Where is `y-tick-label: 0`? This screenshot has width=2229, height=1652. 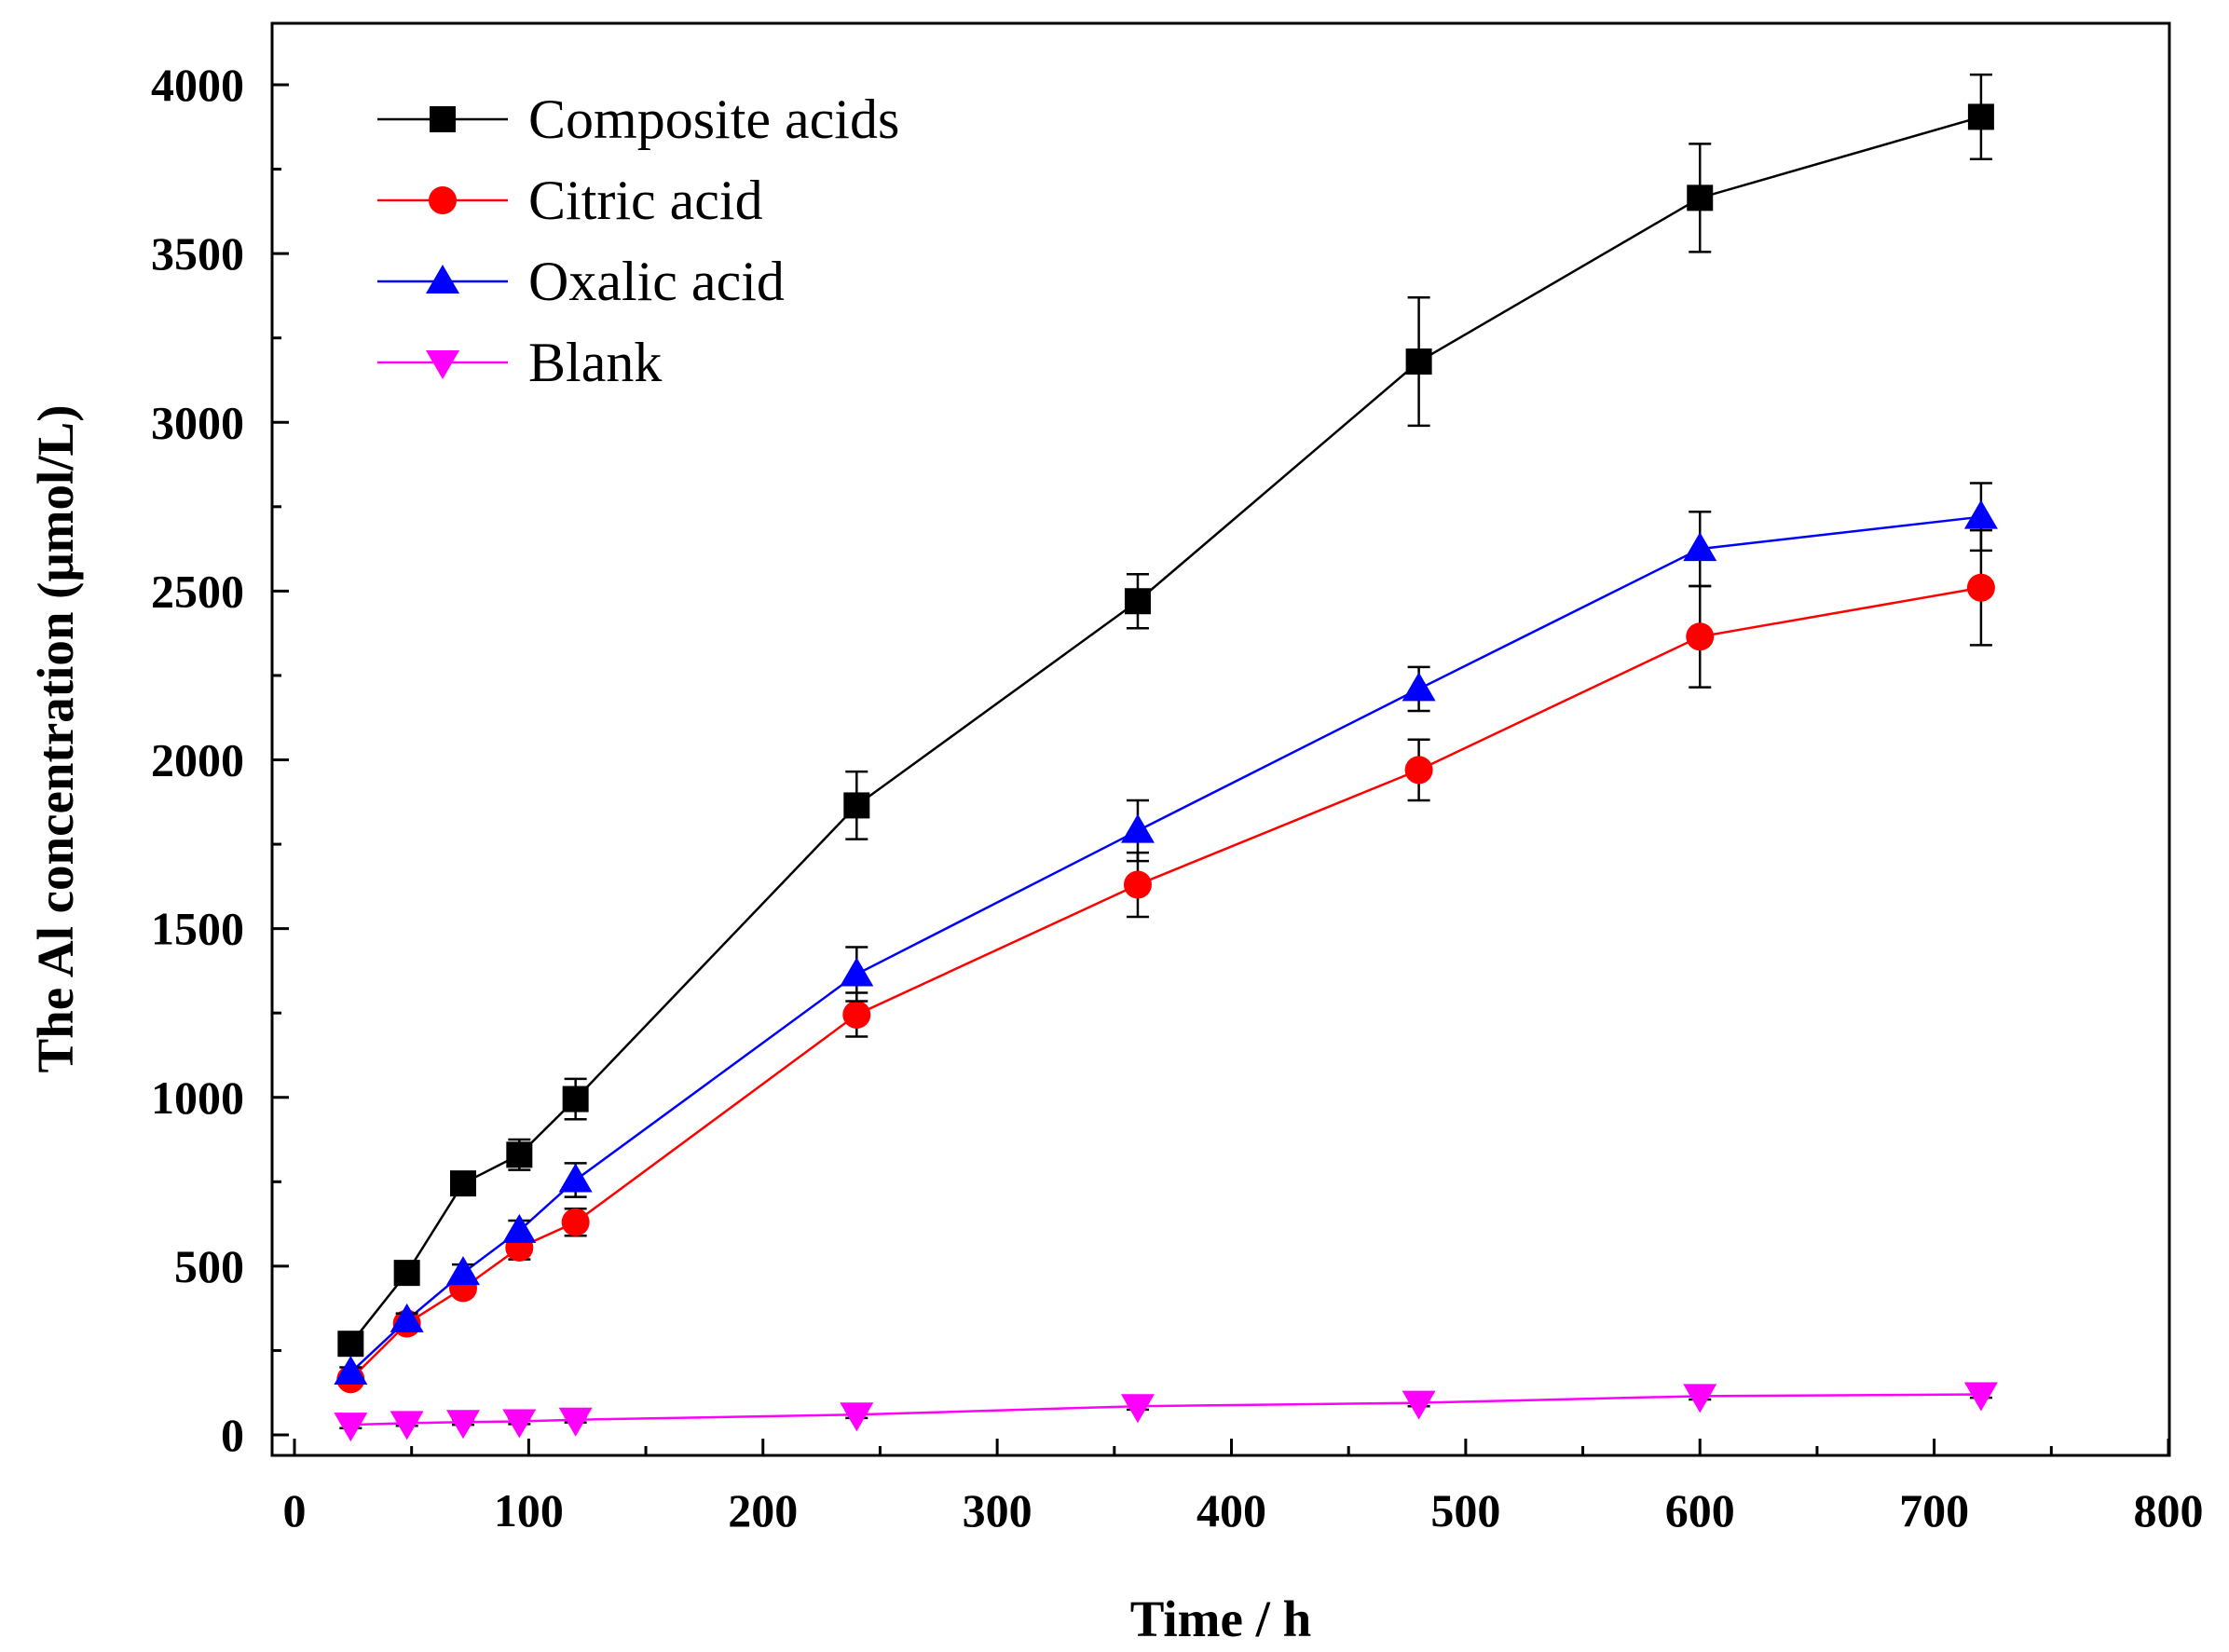
y-tick-label: 0 is located at coordinates (232, 1435).